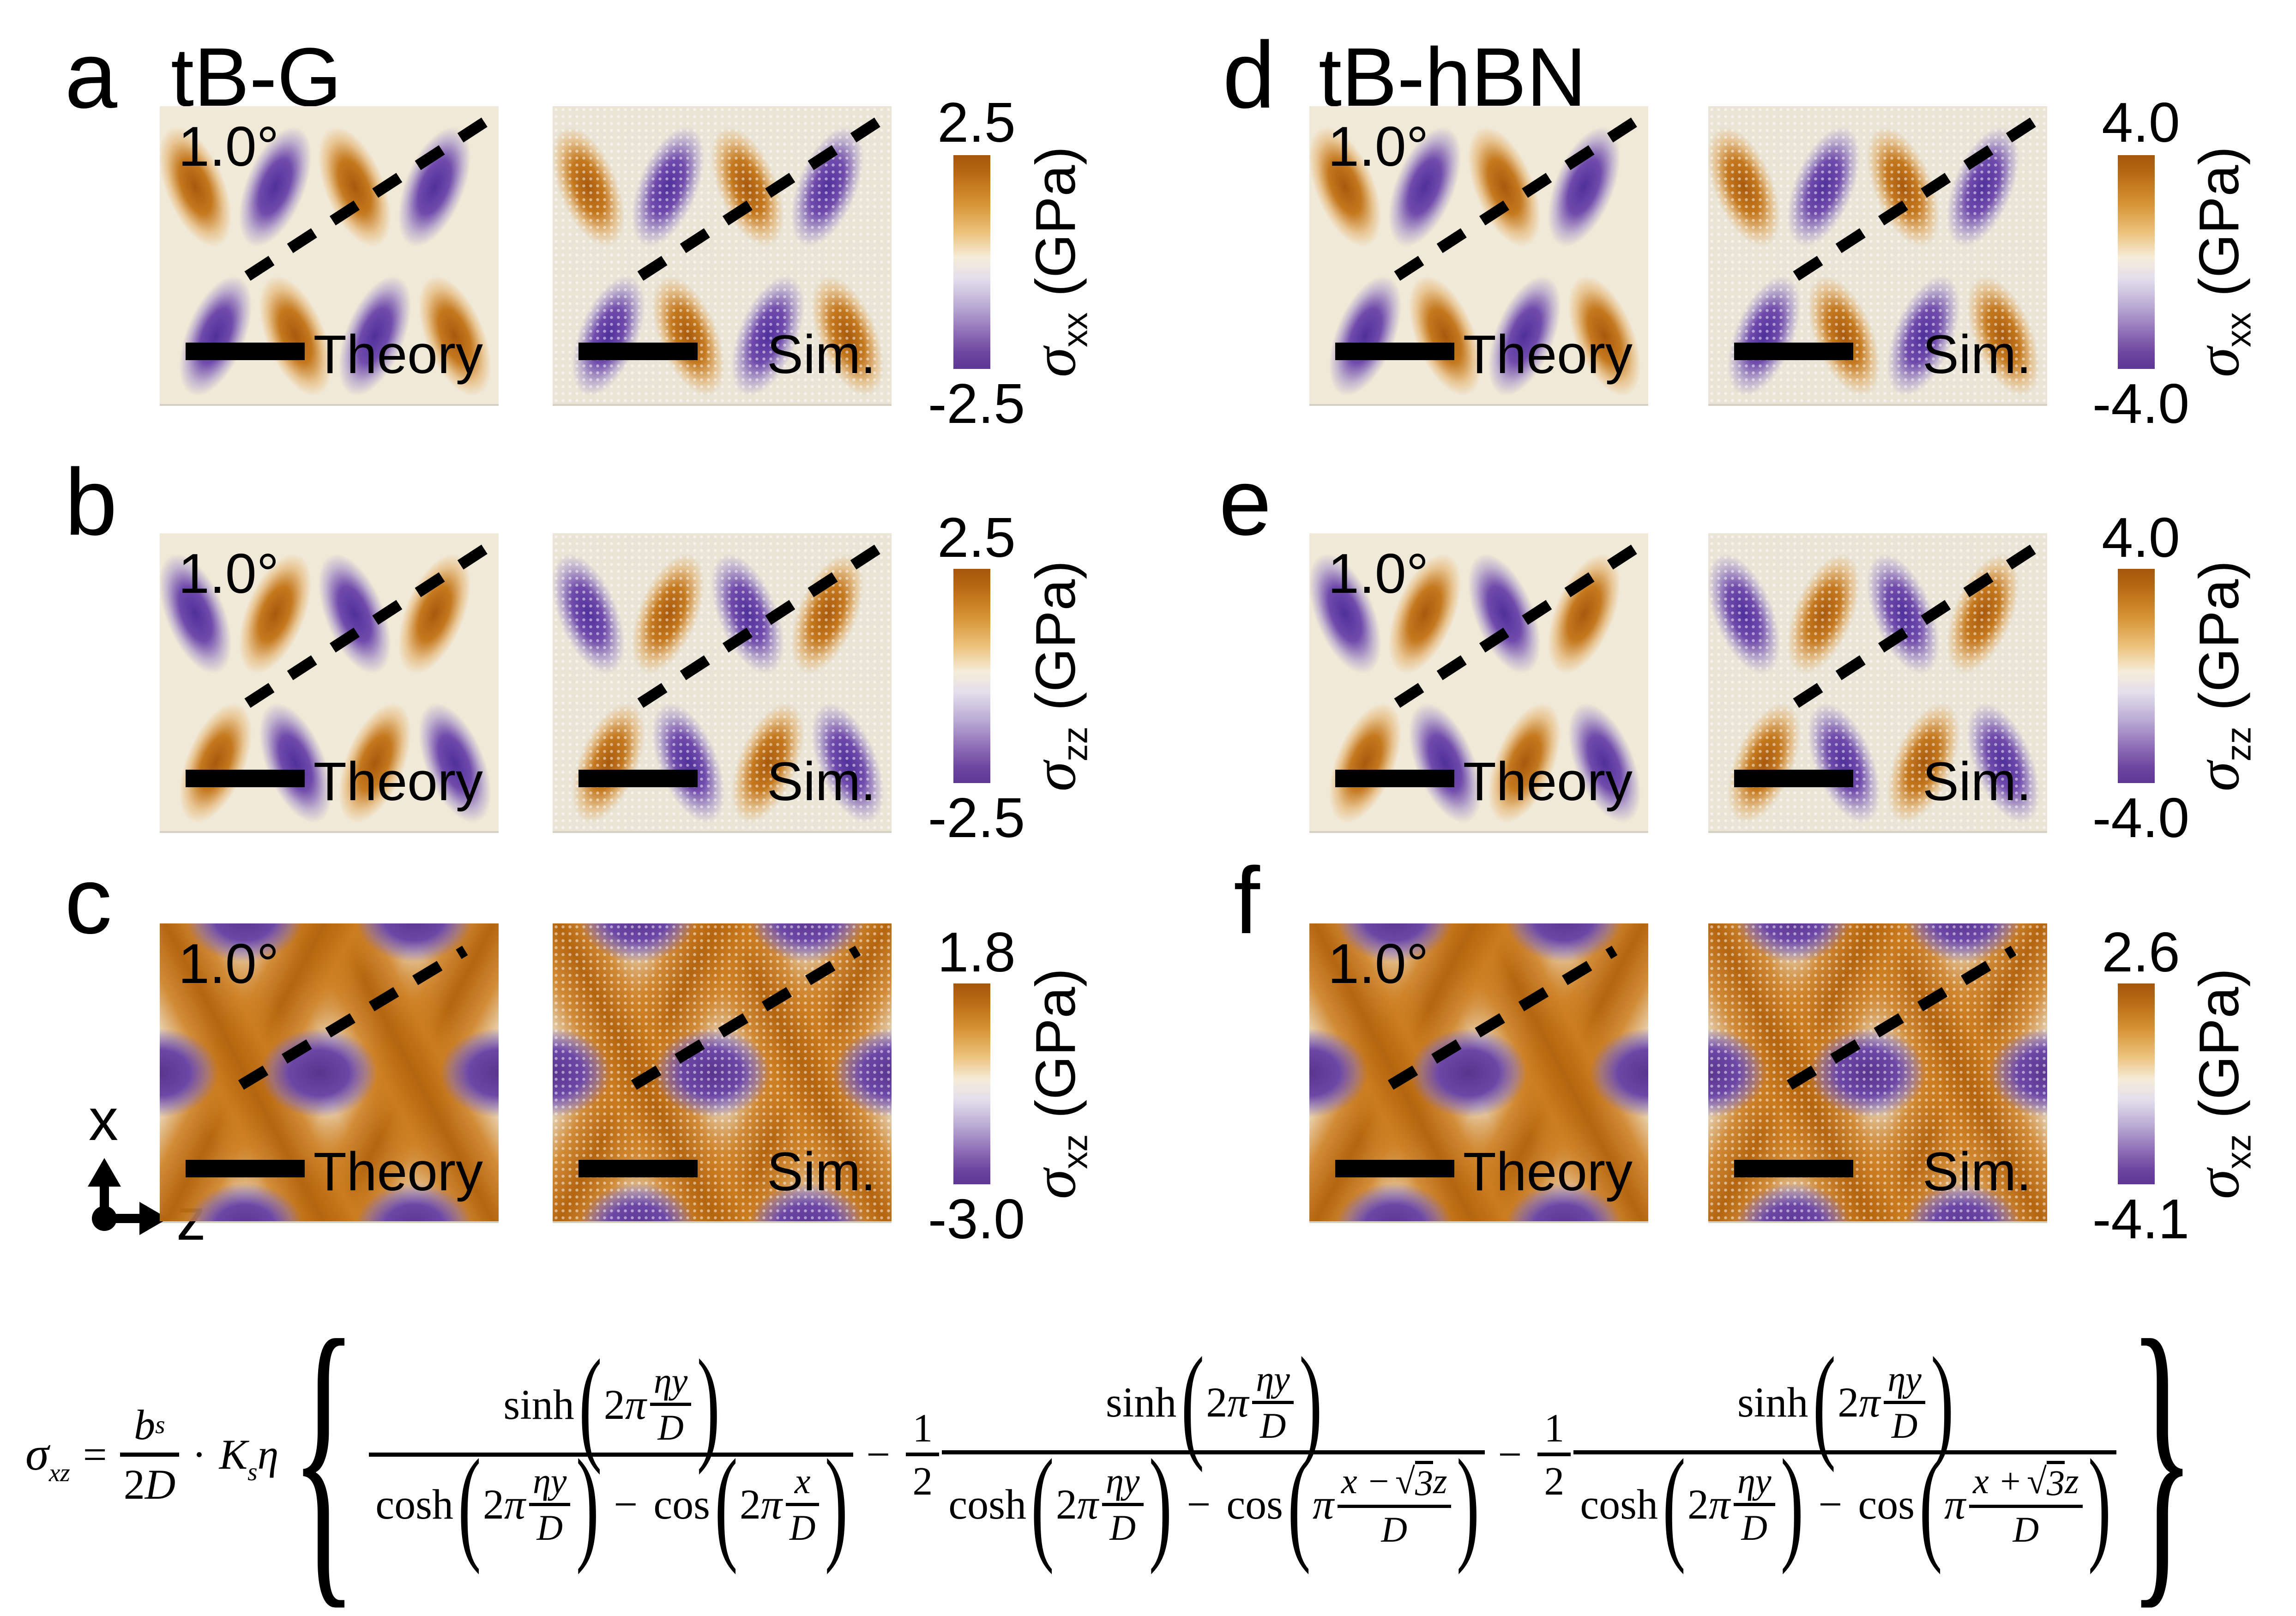 The height and width of the screenshot is (1616, 2296). Describe the element at coordinates (722, 683) in the screenshot. I see `map-b-sim: Sim.` at that location.